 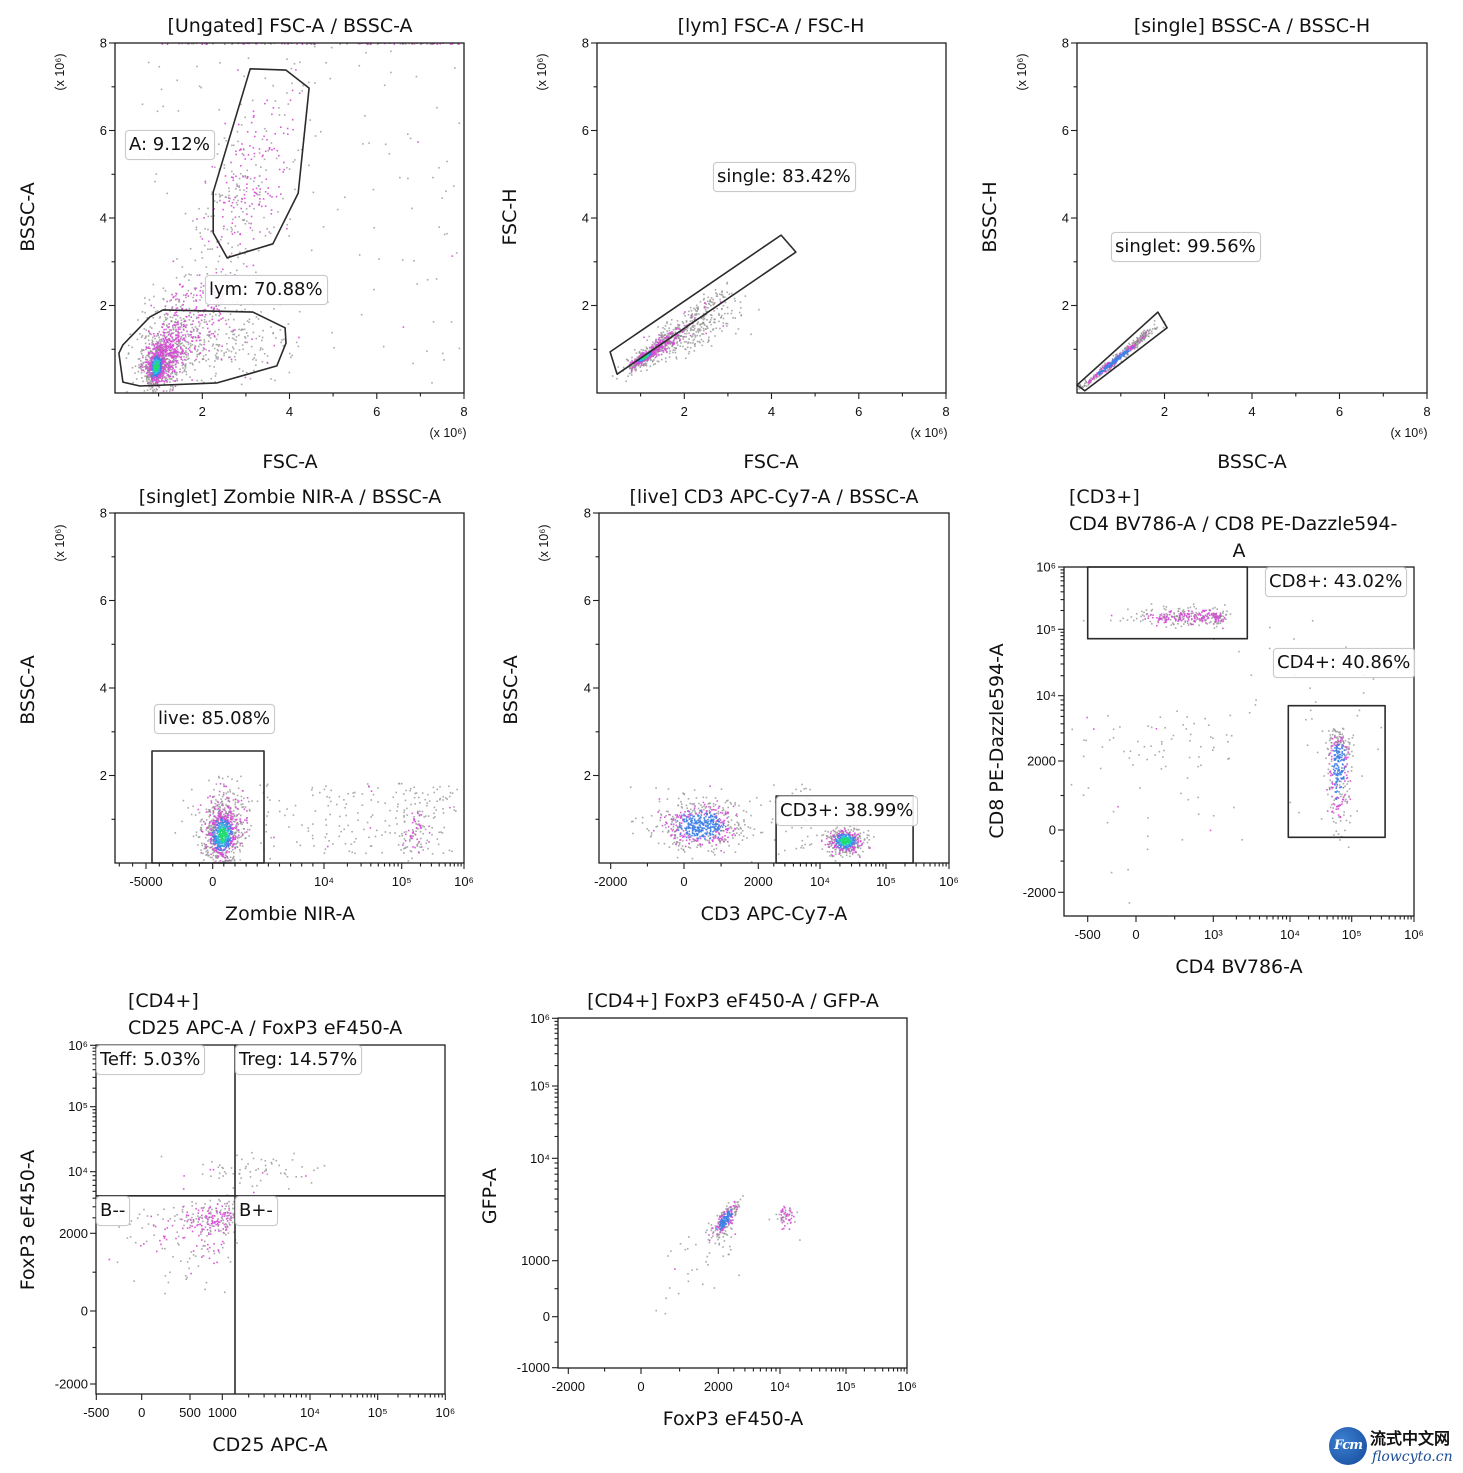 What do you see at coordinates (202, 348) in the screenshot?
I see `gate-lym` at bounding box center [202, 348].